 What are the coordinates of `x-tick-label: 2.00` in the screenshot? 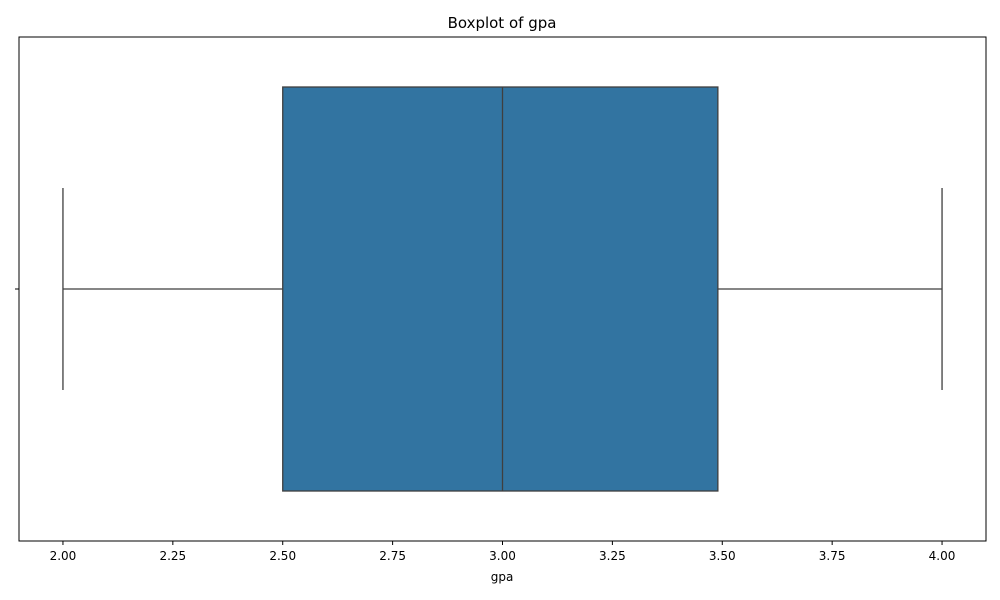 It's located at (63, 556).